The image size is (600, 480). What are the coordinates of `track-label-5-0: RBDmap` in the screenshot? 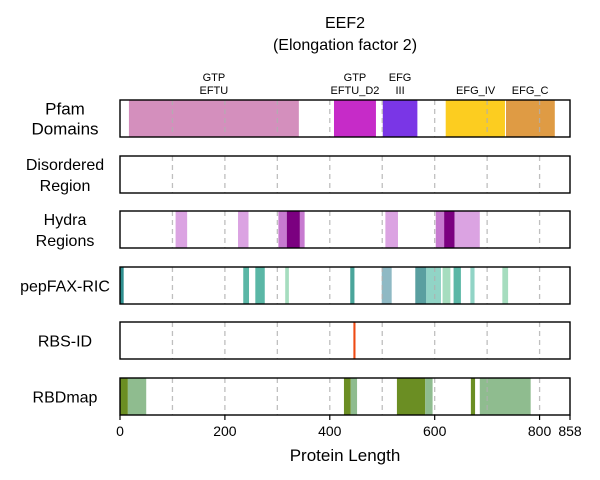 It's located at (65, 398).